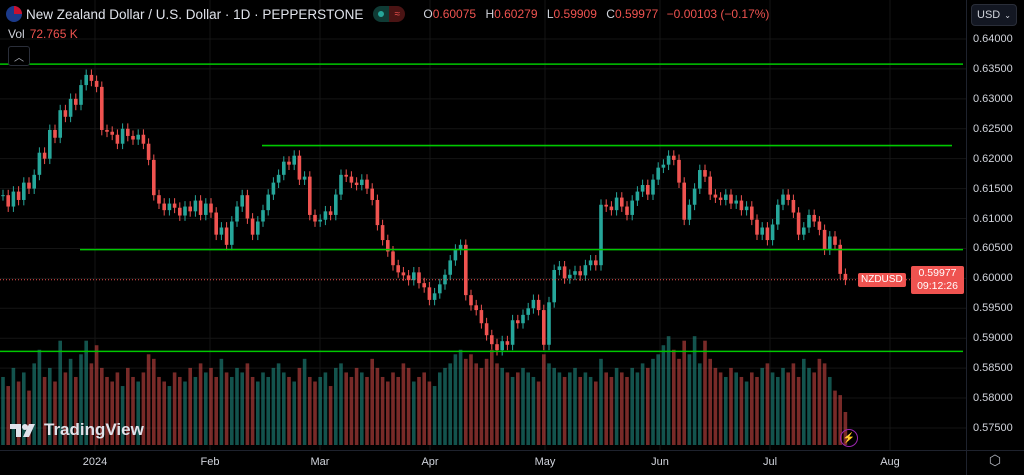 The height and width of the screenshot is (475, 1024). I want to click on price-tick: 0.58000, so click(993, 398).